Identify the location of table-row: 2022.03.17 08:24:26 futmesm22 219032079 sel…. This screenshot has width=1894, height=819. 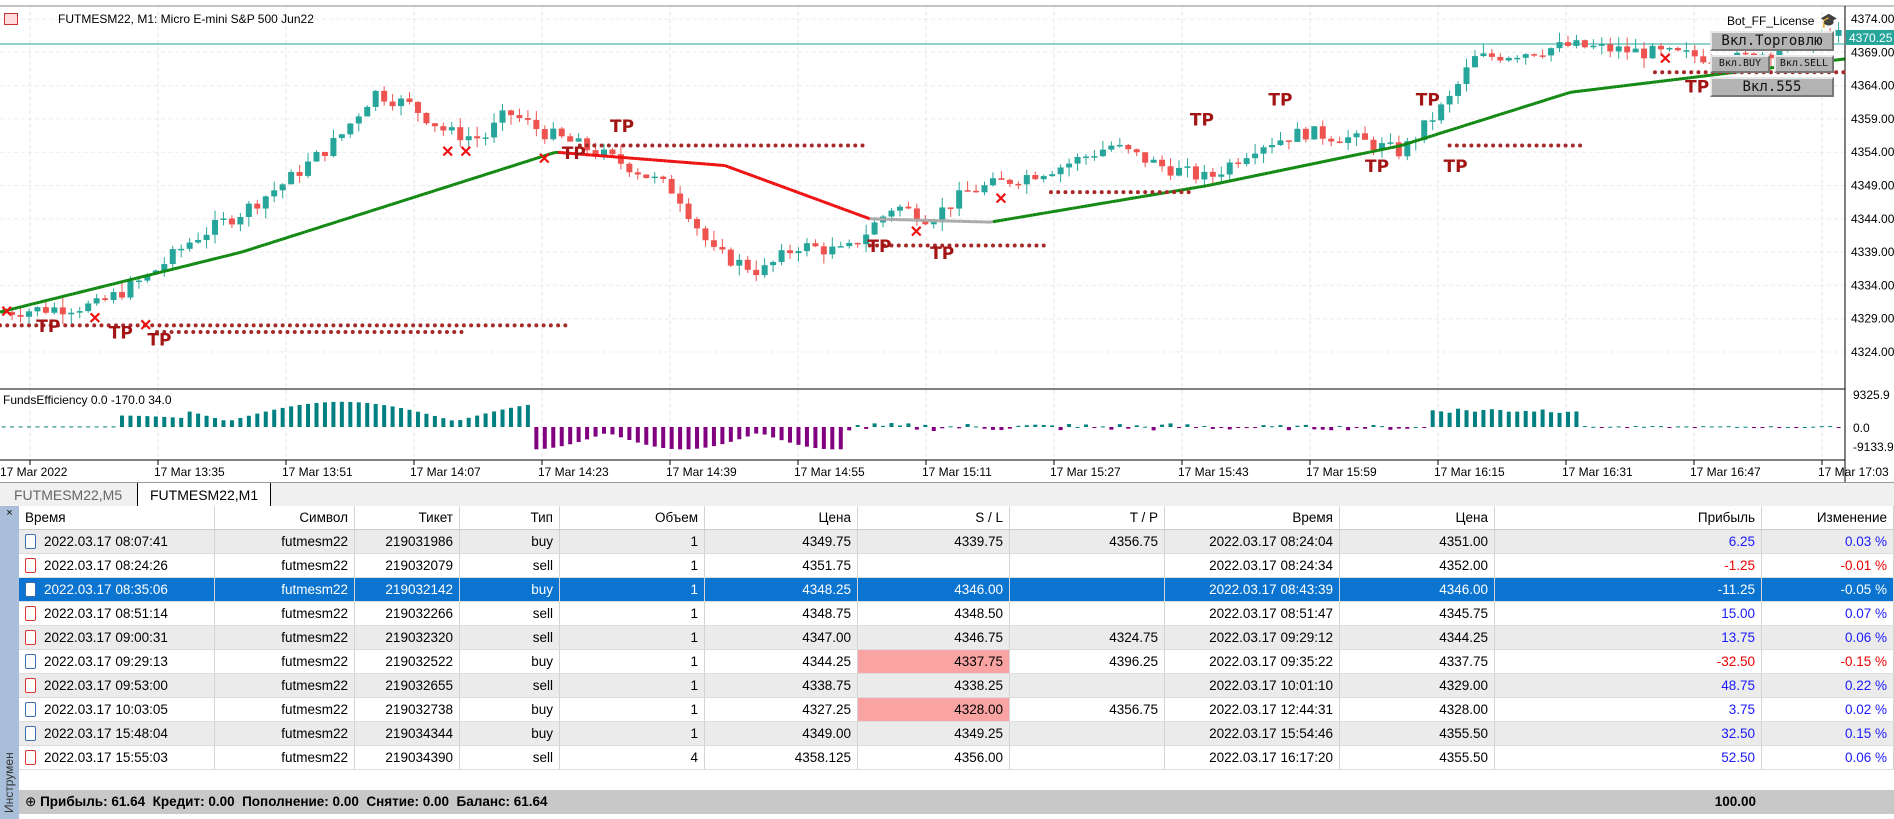
(956, 566).